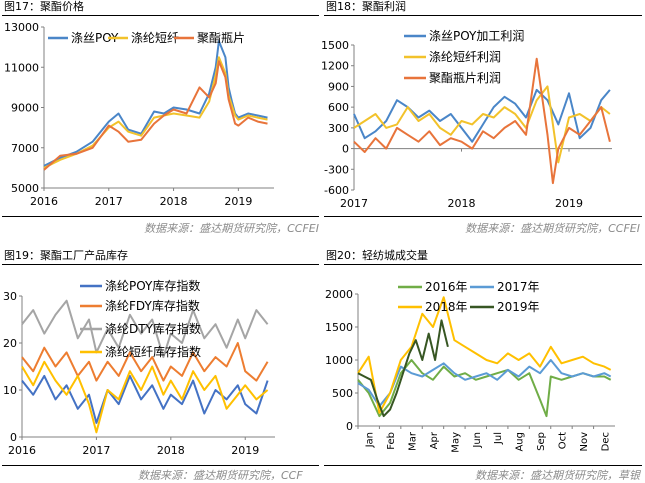 This screenshot has width=645, height=483. What do you see at coordinates (413, 441) in the screenshot?
I see `x-tick-label: Mar` at bounding box center [413, 441].